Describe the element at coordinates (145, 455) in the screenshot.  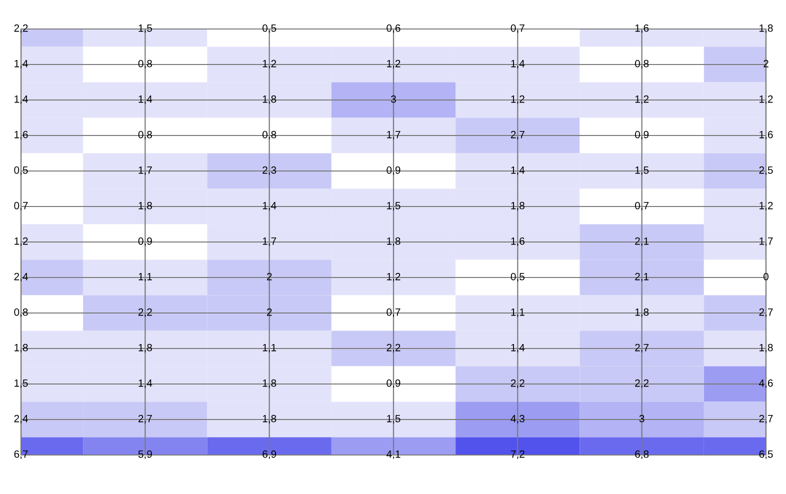
I see `data-label: 5,9` at that location.